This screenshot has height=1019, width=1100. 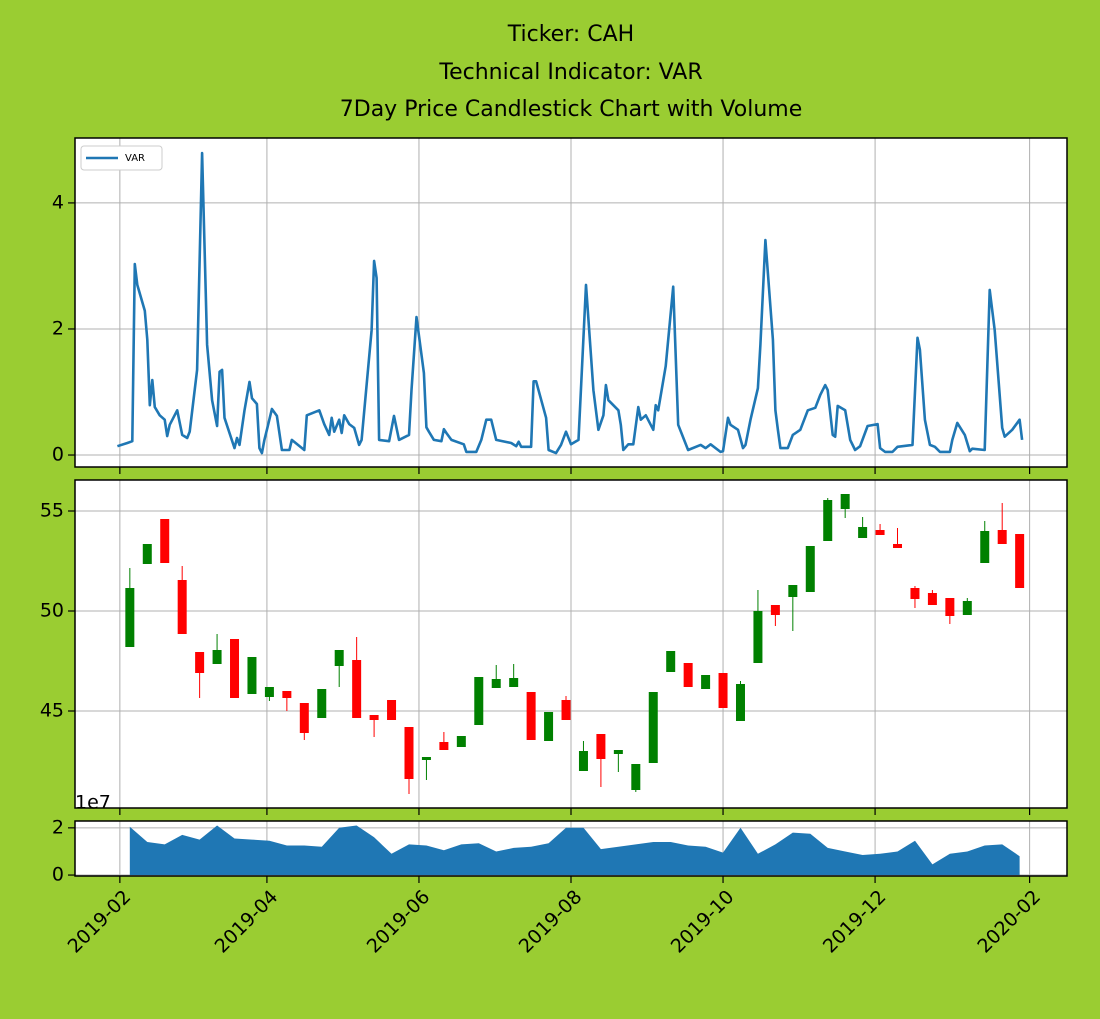 I want to click on area-series, so click(x=574, y=850).